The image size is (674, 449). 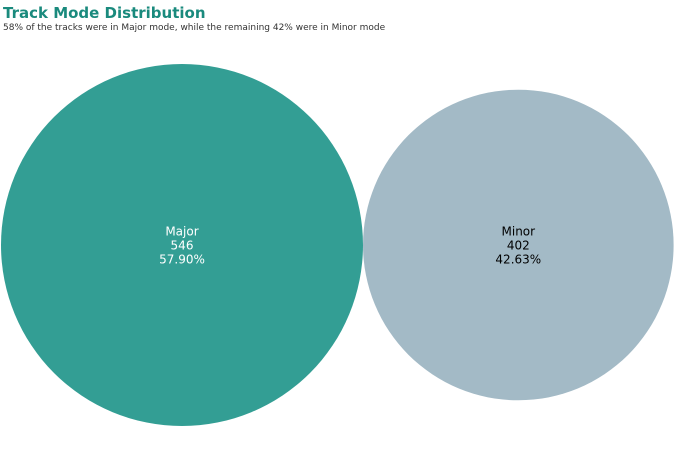 What do you see at coordinates (519, 232) in the screenshot?
I see `bubble-name-label-minor: Minor` at bounding box center [519, 232].